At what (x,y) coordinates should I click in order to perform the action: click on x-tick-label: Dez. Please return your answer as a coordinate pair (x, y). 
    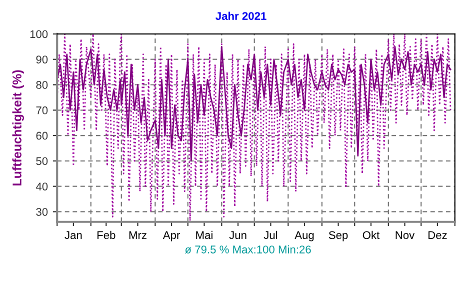
    Looking at the image, I should click on (437, 235).